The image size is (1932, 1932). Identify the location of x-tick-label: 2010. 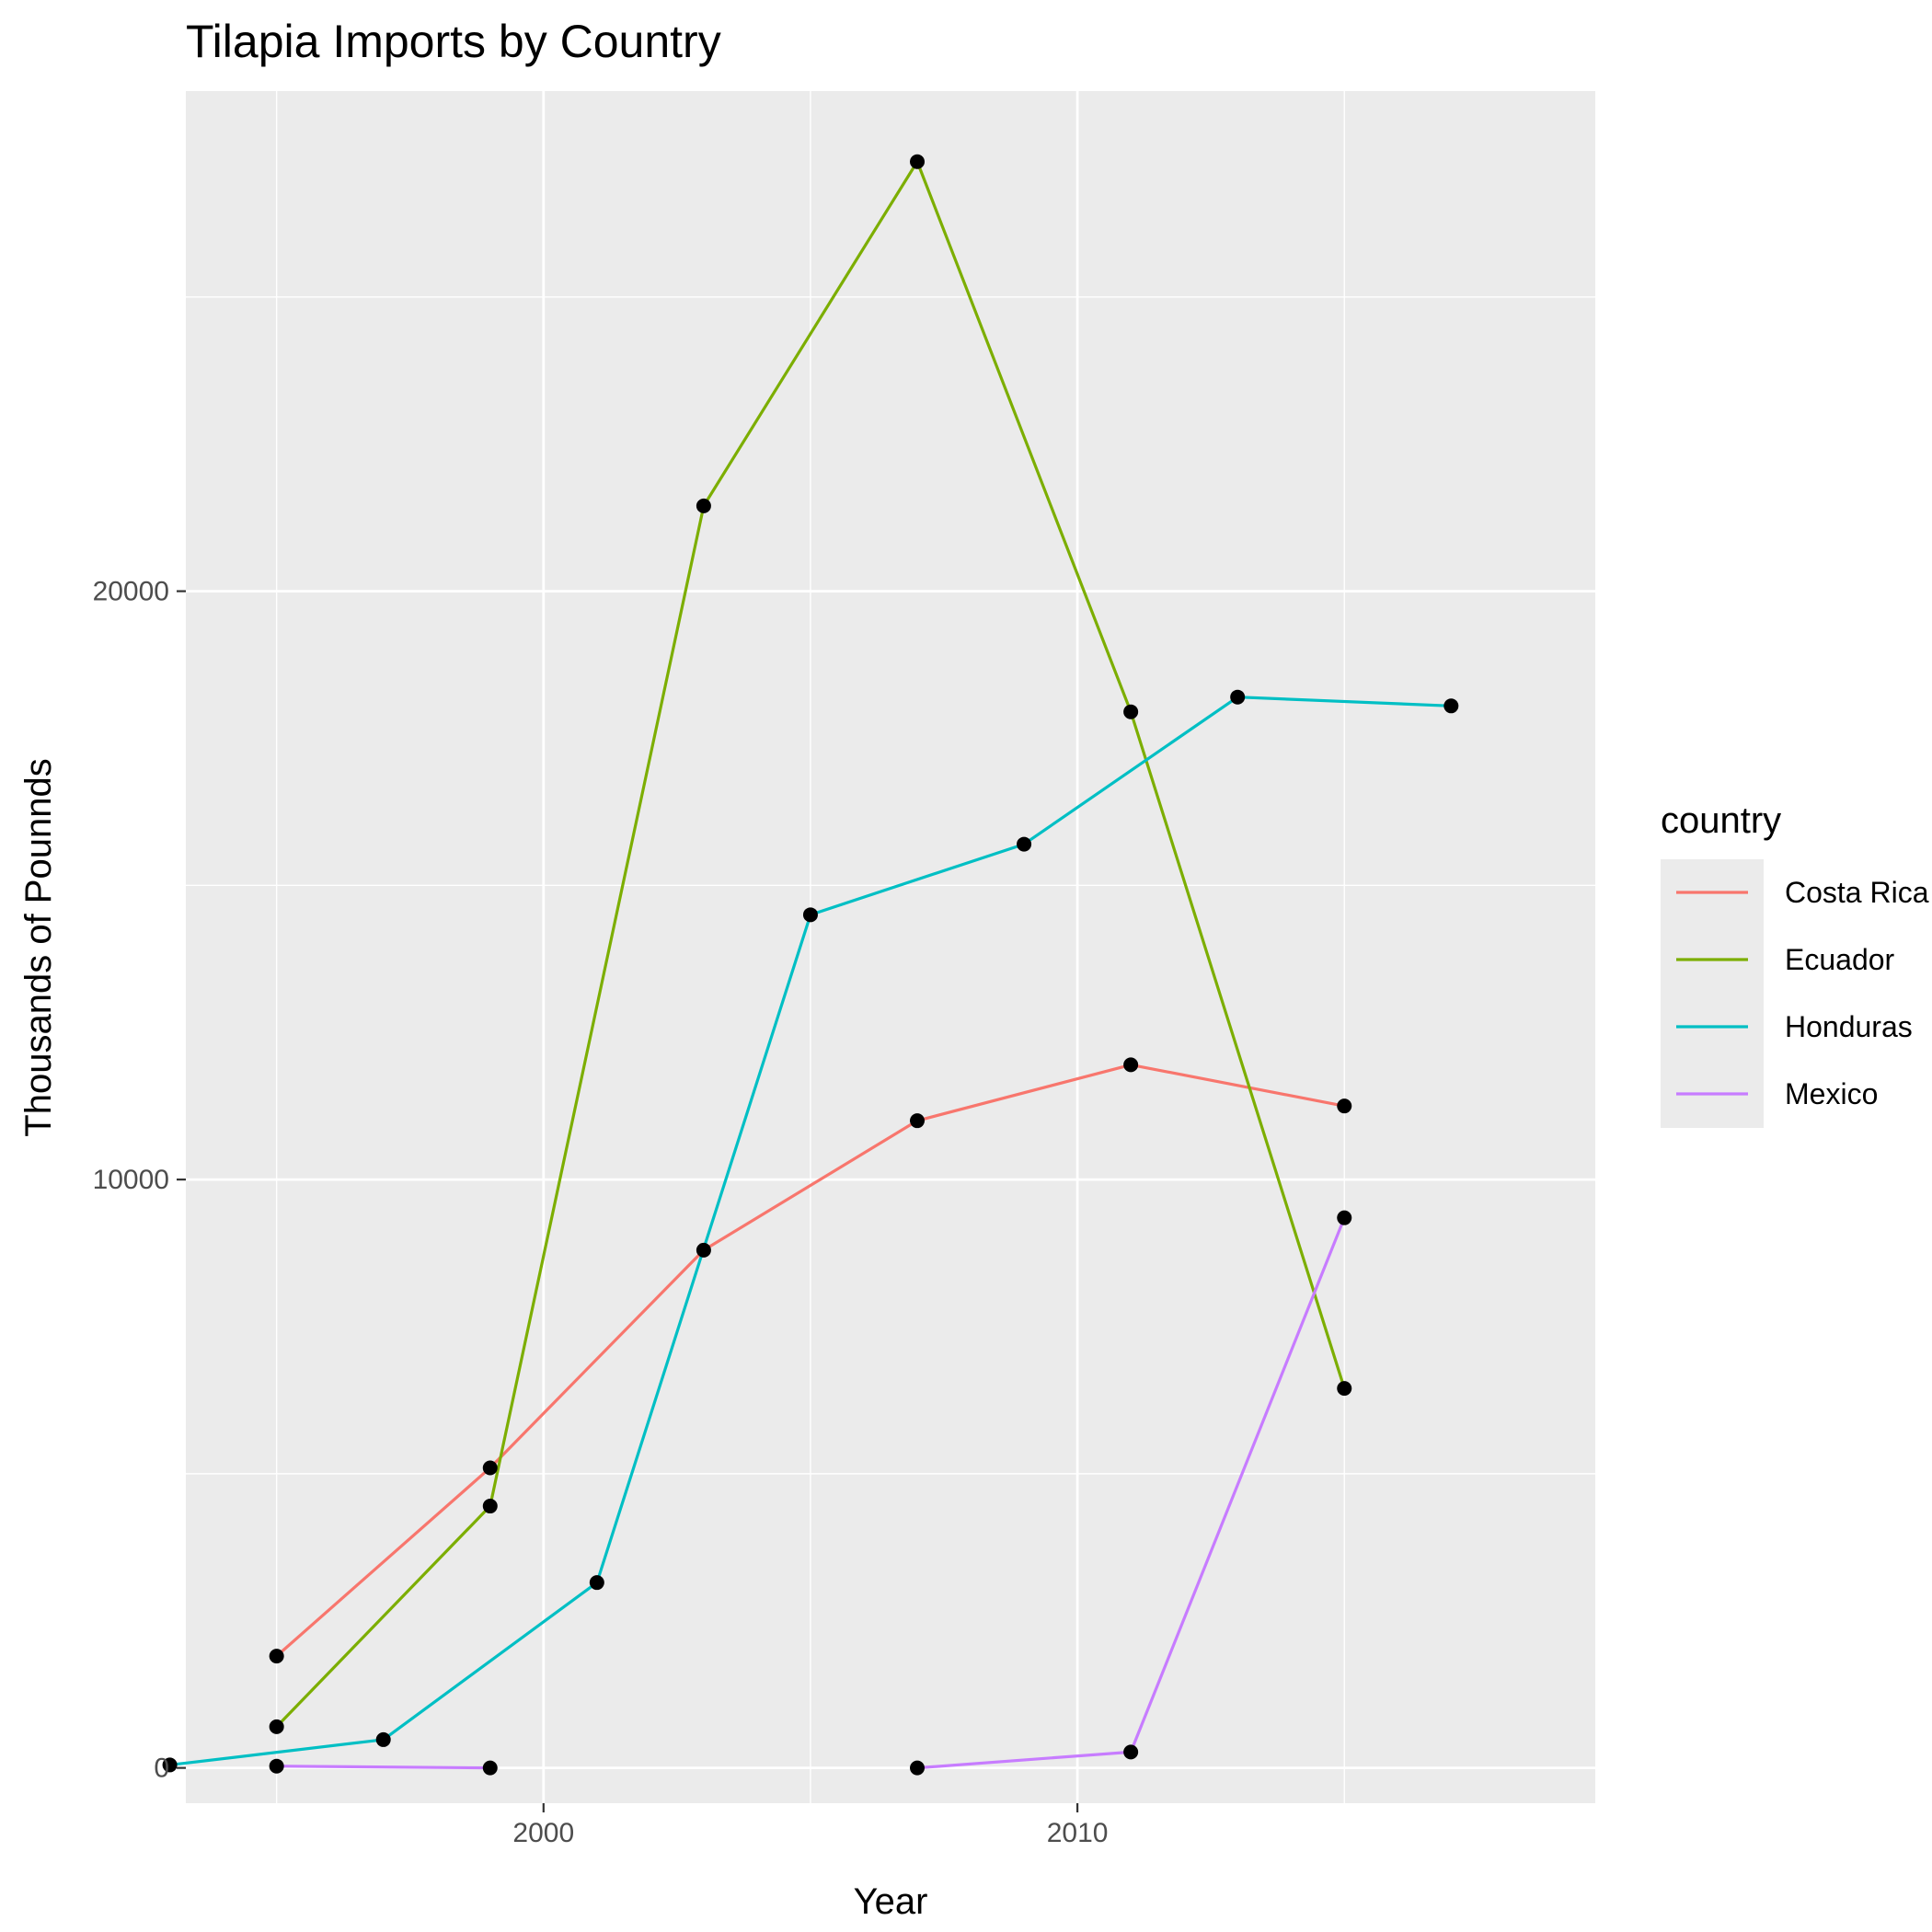
(1078, 1833).